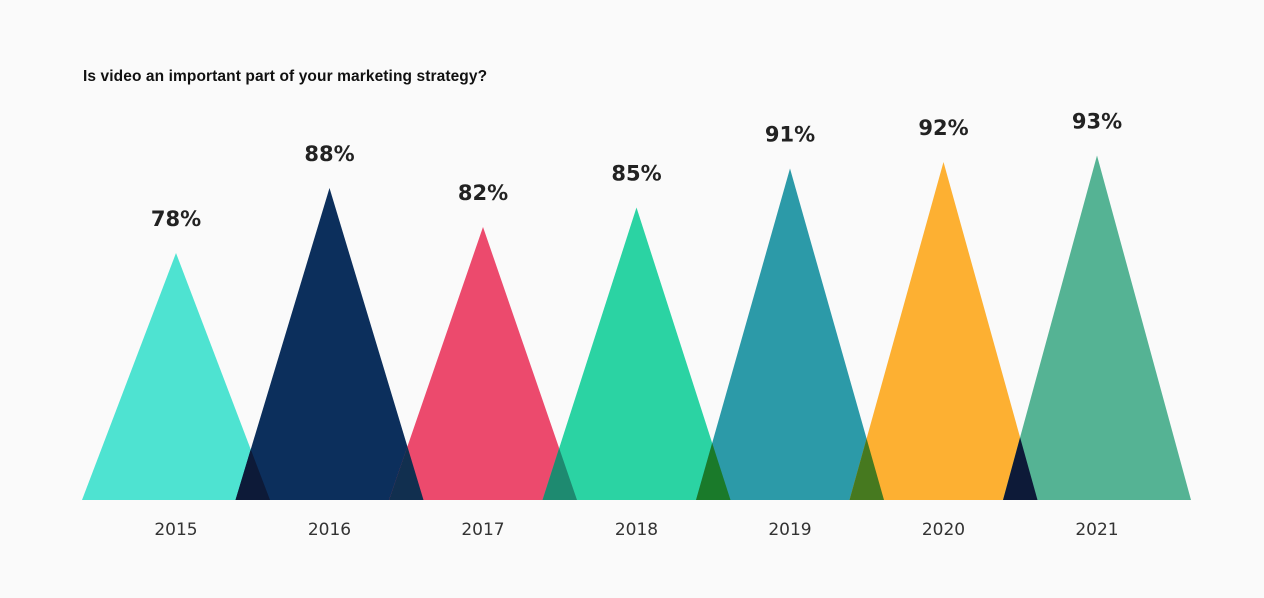  I want to click on value-label-2015: 78%, so click(176, 219).